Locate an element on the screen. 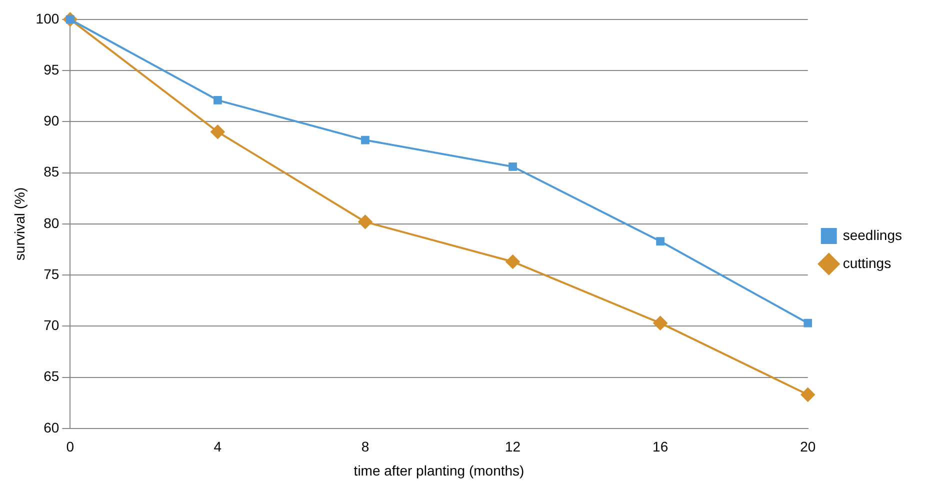 This screenshot has height=492, width=930. y-tick-label: 75 is located at coordinates (52, 274).